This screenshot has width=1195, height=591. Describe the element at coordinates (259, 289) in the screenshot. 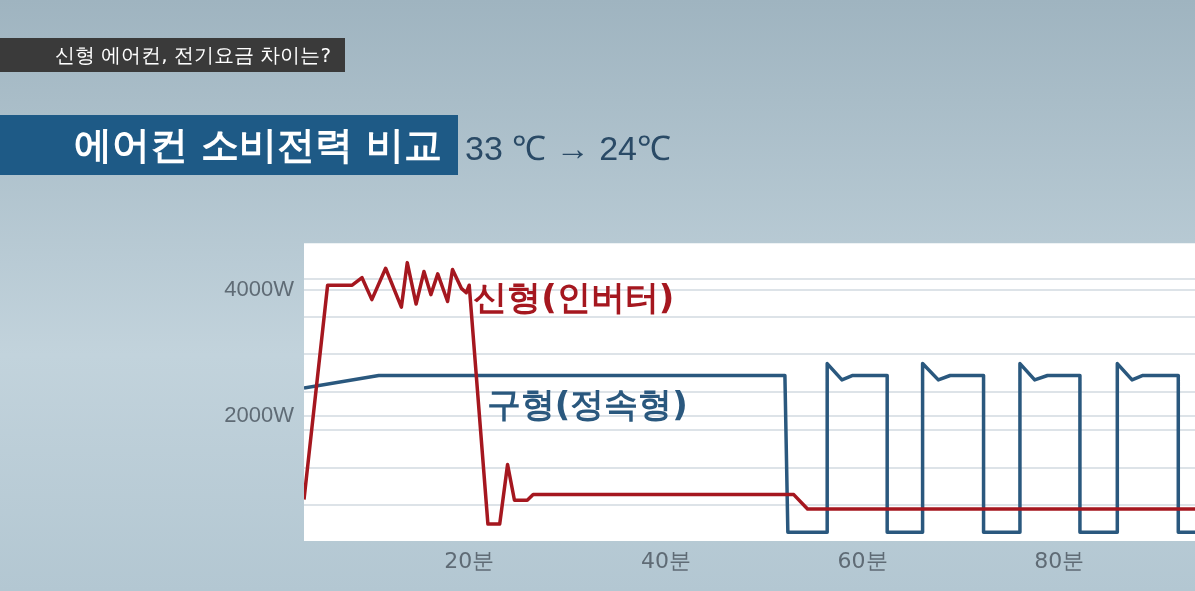

I see `y-tick-label: 4000W` at that location.